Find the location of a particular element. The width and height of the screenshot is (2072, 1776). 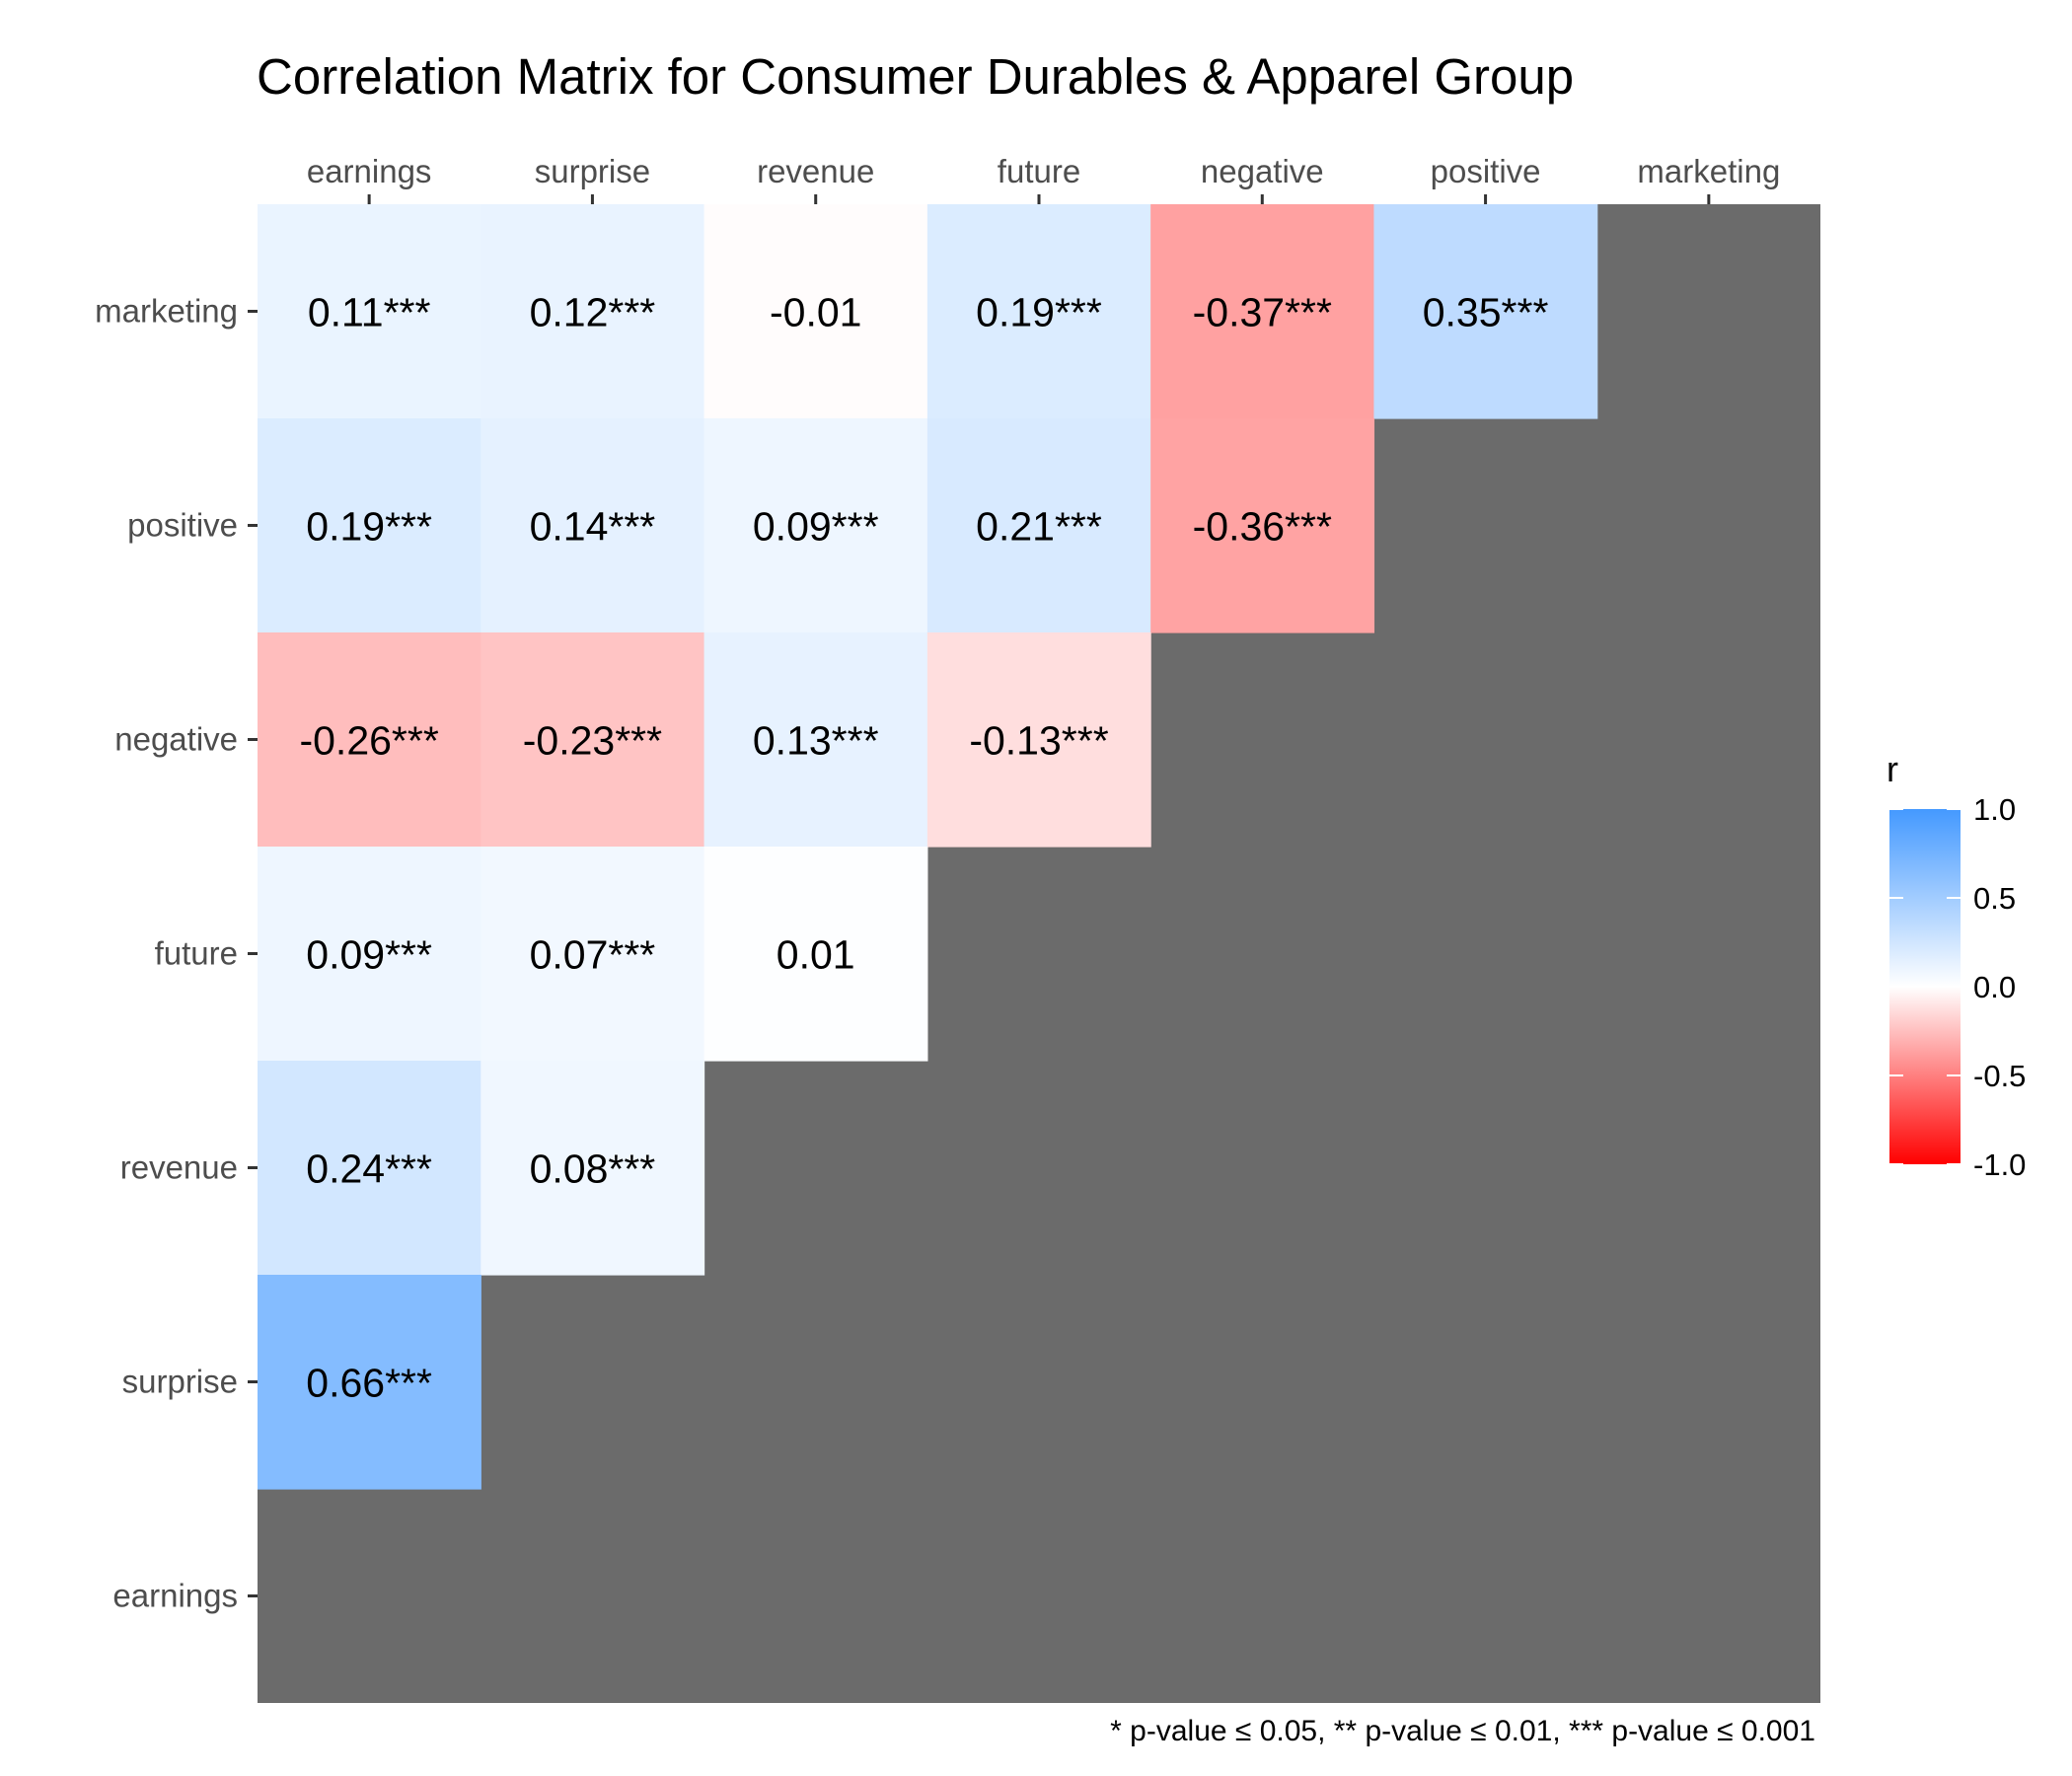

y-tick-label-revenue: revenue is located at coordinates (179, 1167).